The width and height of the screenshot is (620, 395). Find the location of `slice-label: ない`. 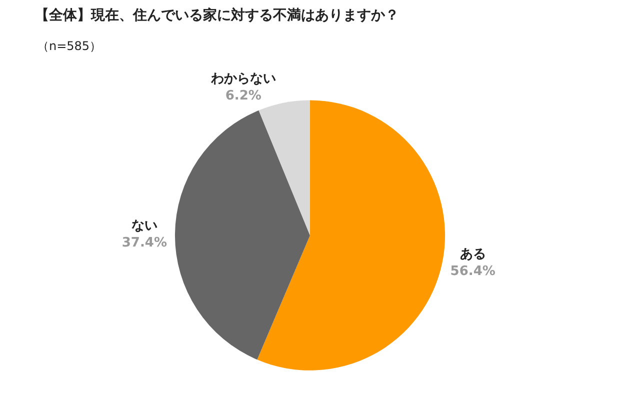

slice-label: ない is located at coordinates (144, 226).